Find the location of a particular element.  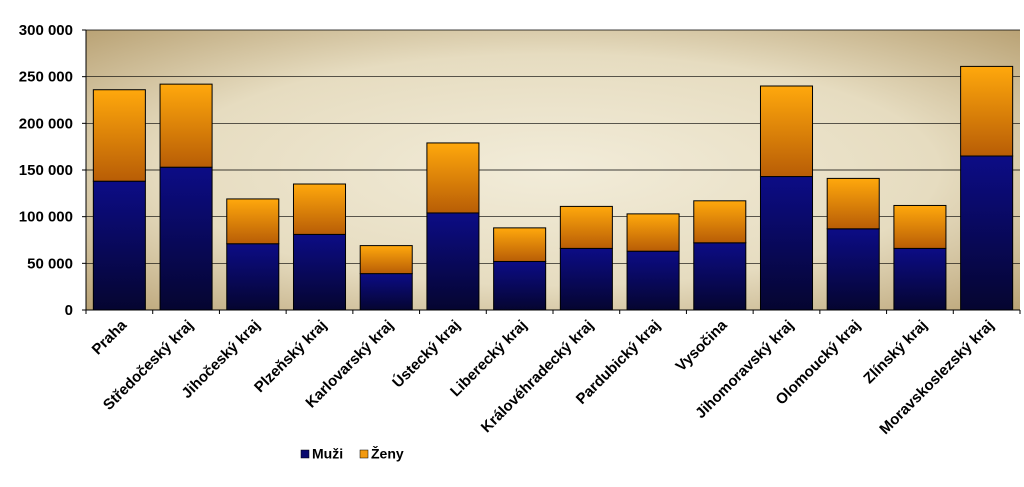

legend: Muži Ženy is located at coordinates (352, 453).